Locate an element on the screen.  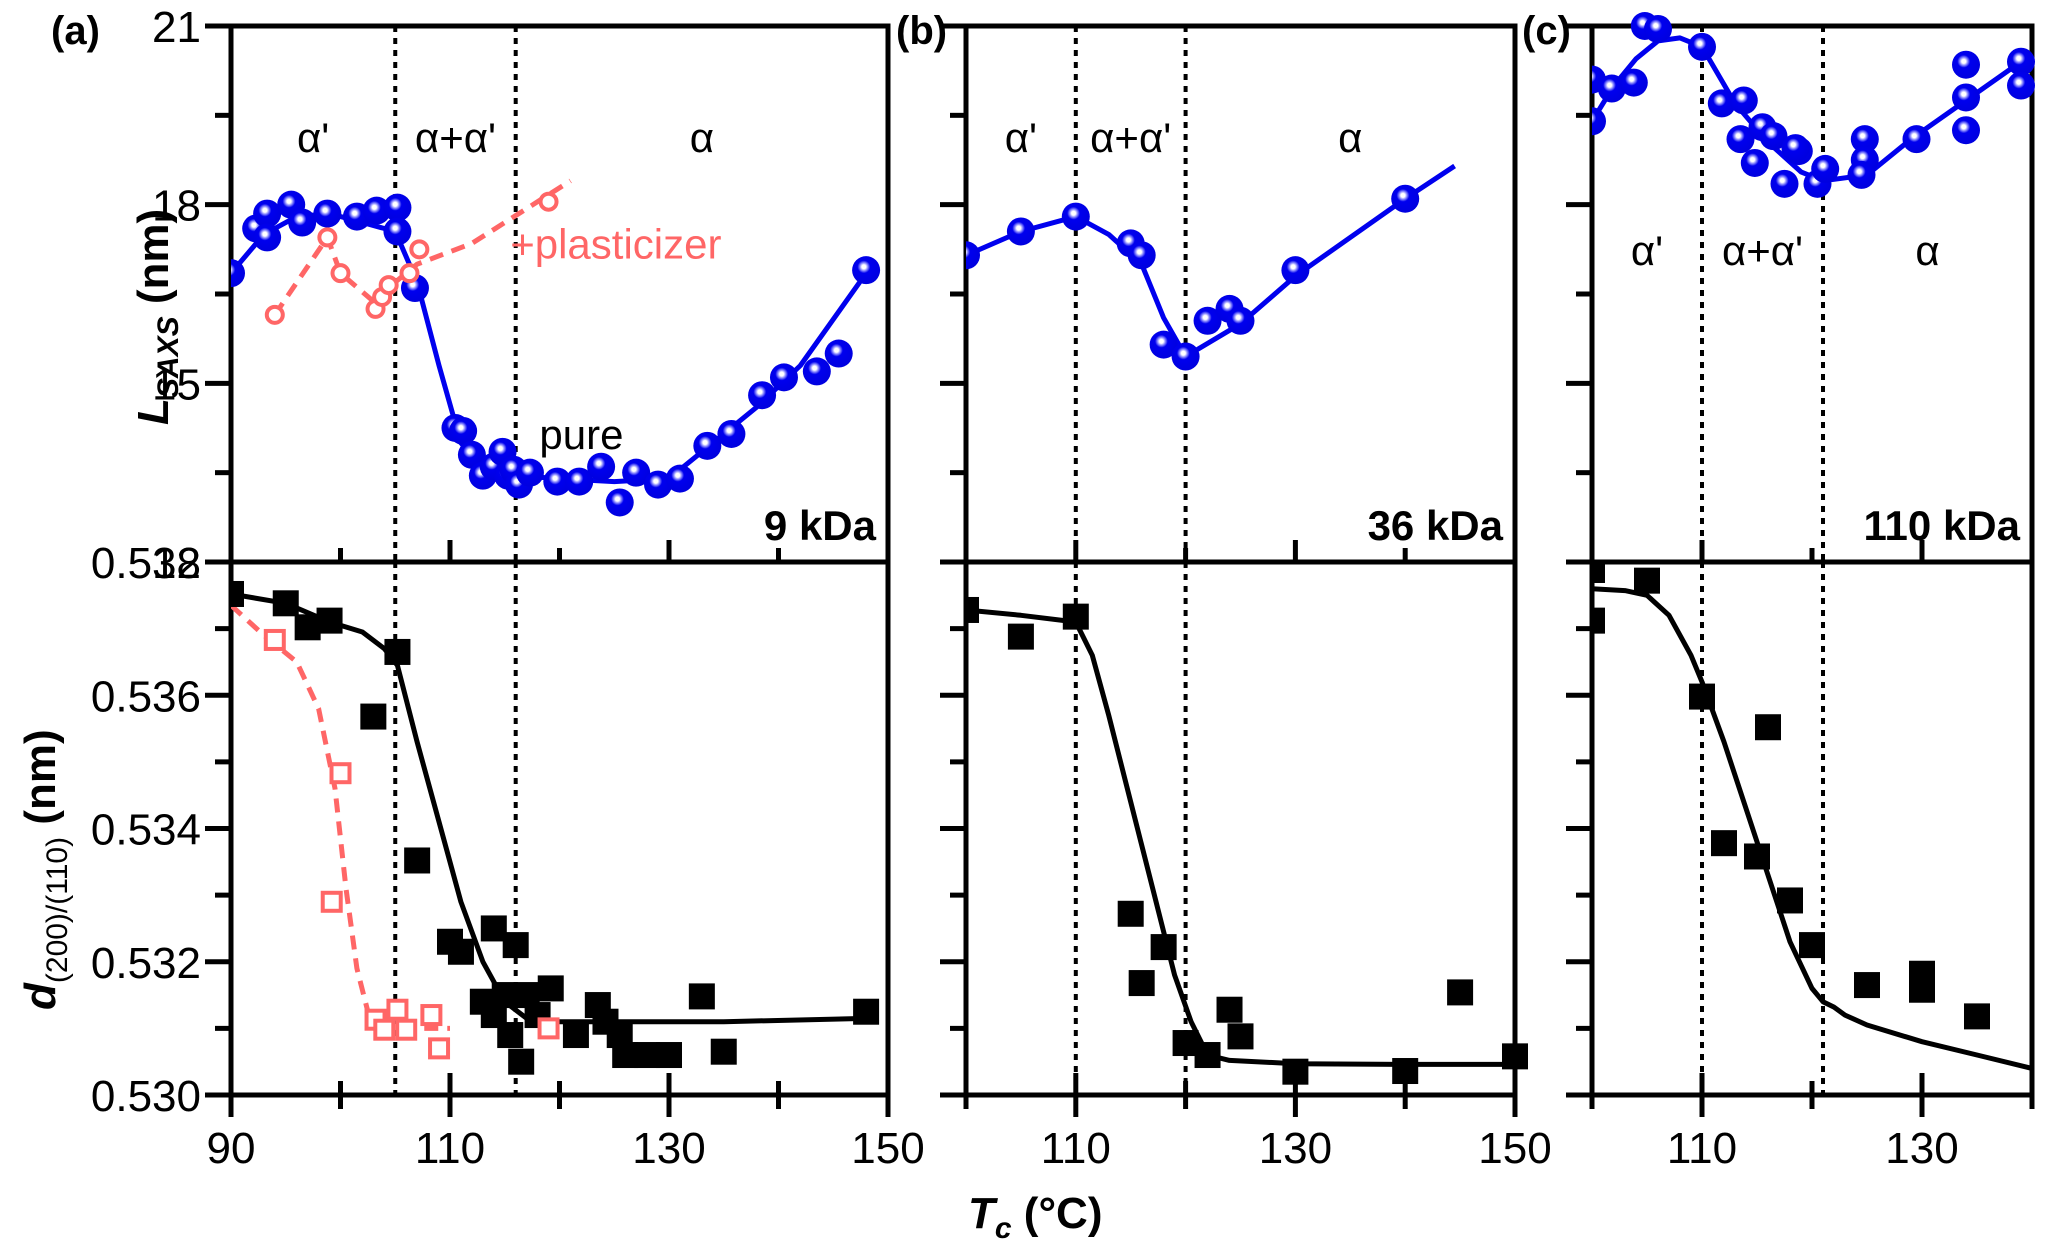
y-tick-label: 21 is located at coordinates (176, 27).